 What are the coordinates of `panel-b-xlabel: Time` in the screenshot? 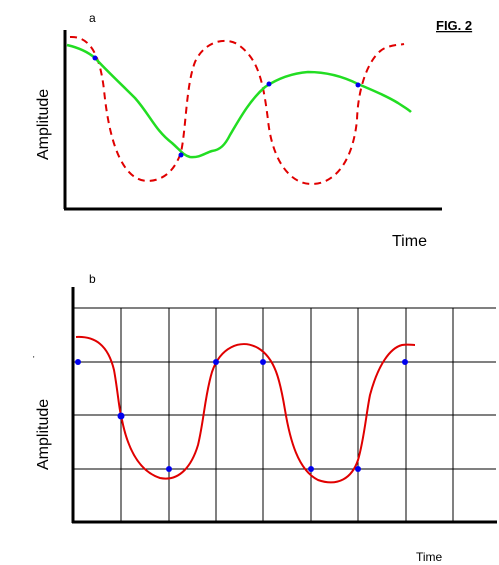 It's located at (429, 557).